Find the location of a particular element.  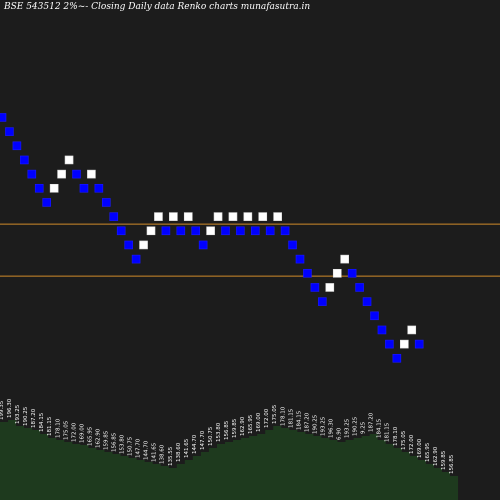

volume-label-1: 196.30 is located at coordinates (10, 408).